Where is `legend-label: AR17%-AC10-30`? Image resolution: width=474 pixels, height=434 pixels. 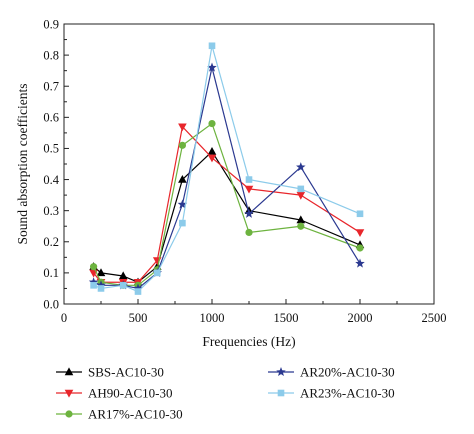
legend-label: AR17%-AC10-30 is located at coordinates (135, 414).